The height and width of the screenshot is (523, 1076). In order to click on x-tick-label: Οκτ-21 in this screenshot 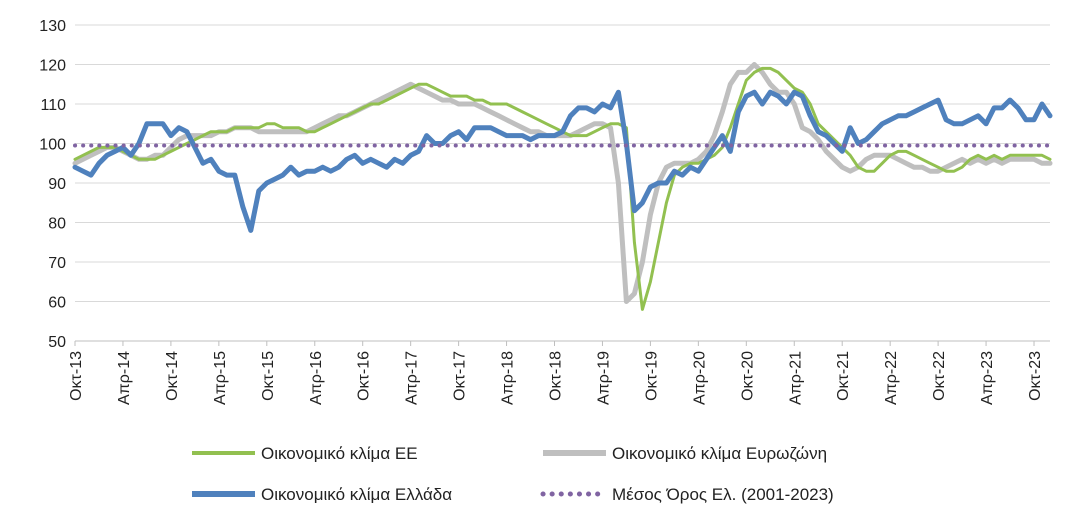, I will do `click(843, 376)`.